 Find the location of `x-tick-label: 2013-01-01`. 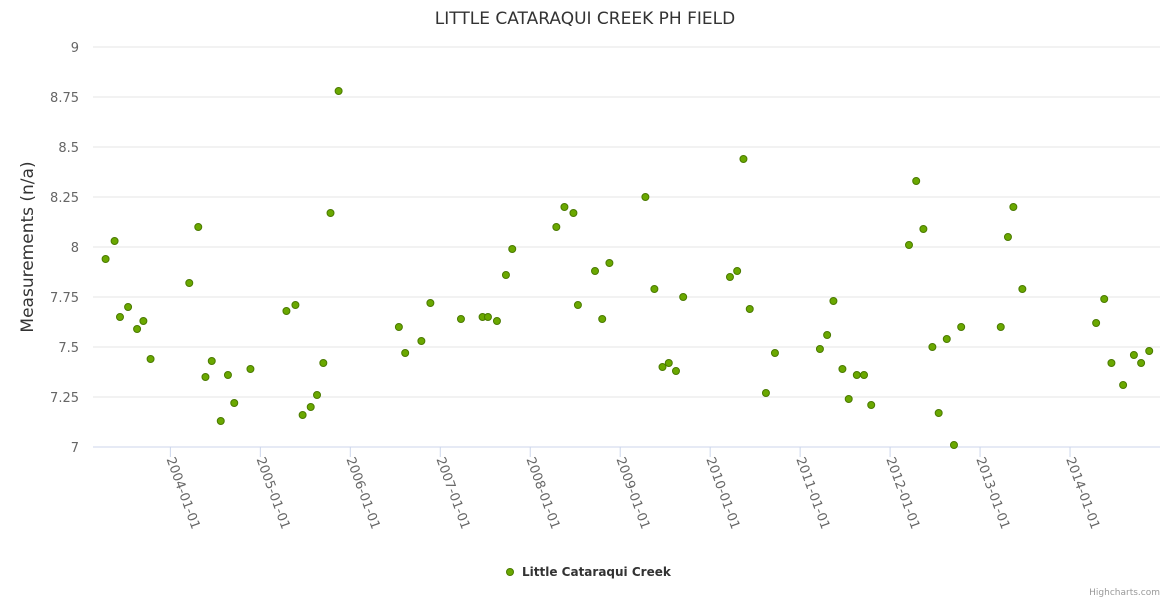

x-tick-label: 2013-01-01 is located at coordinates (992, 493).